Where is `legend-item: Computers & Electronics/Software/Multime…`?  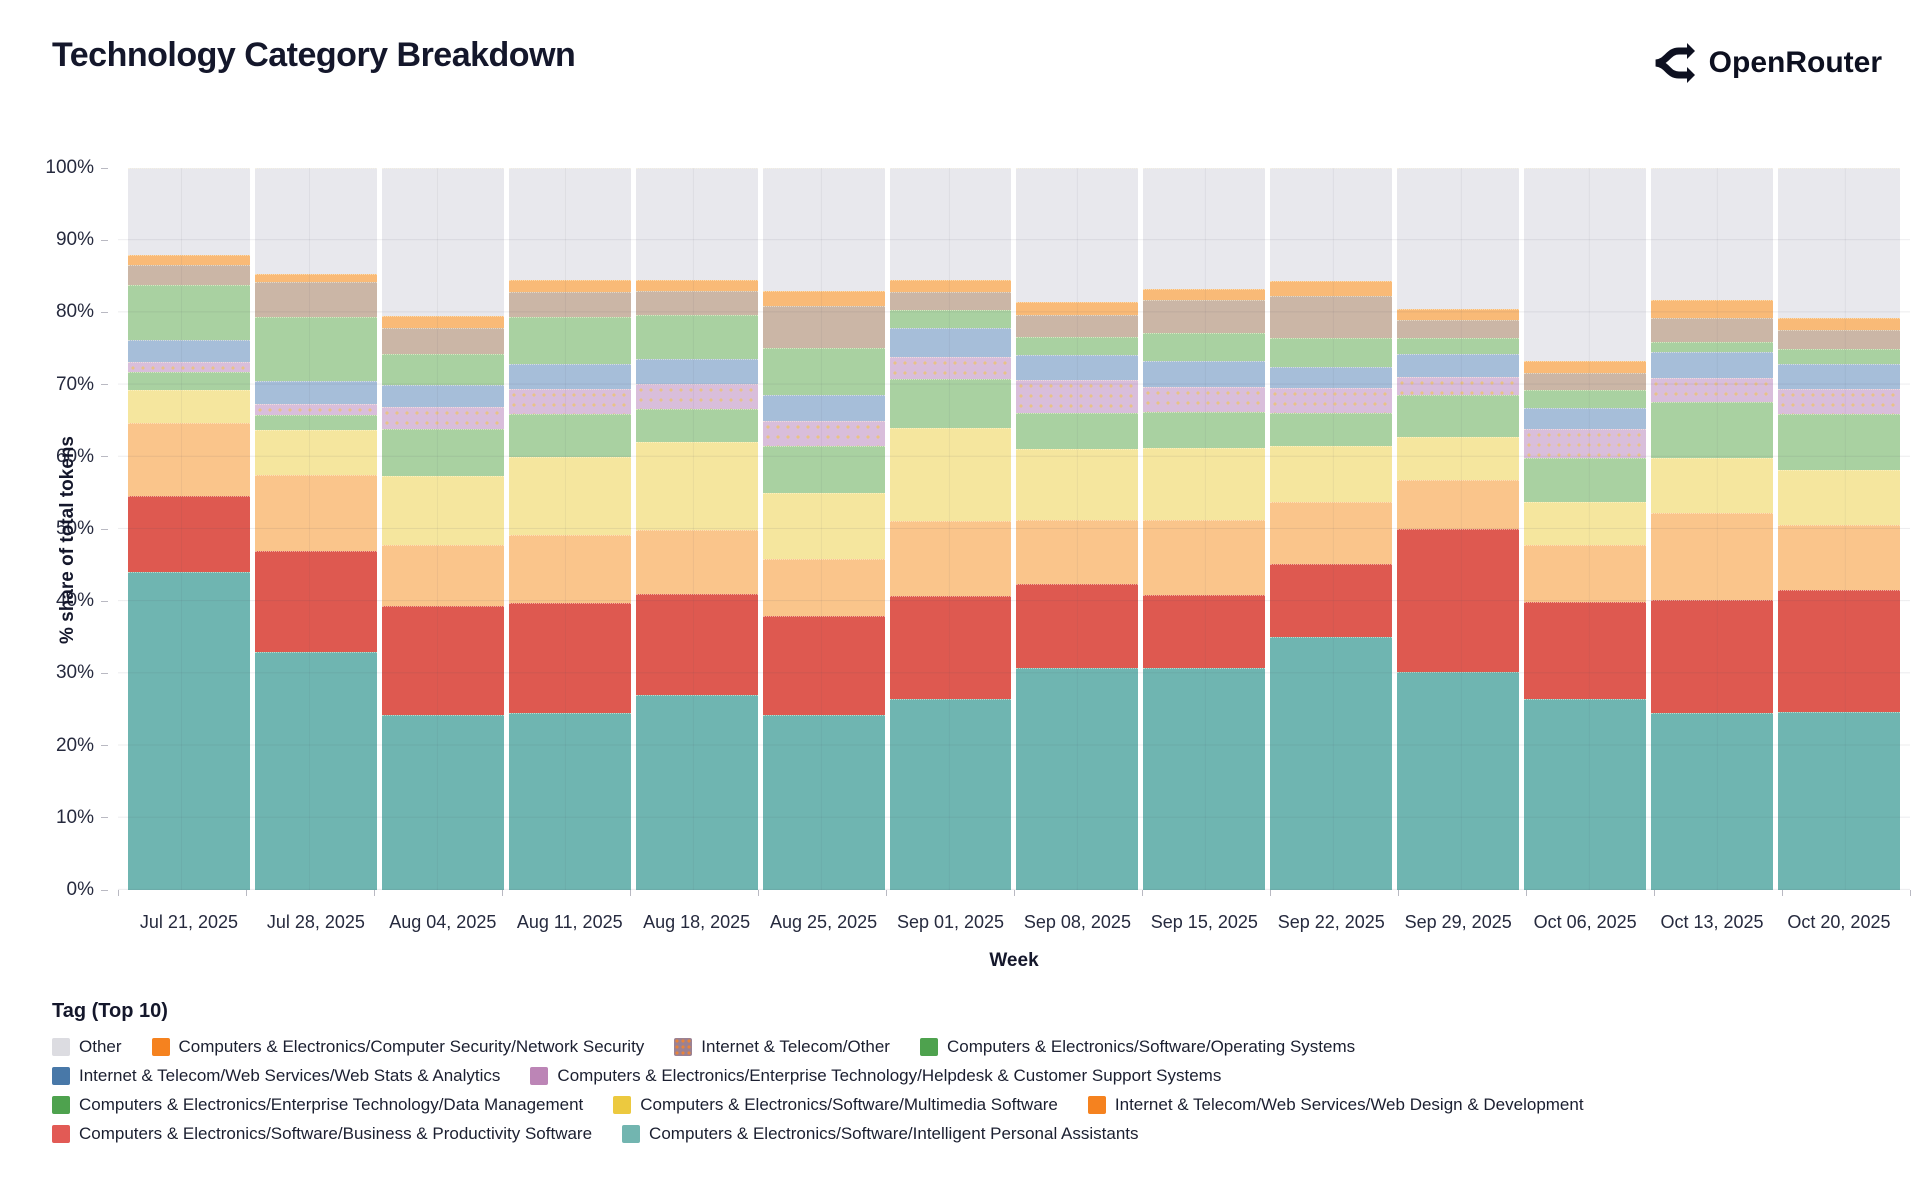 legend-item: Computers & Electronics/Software/Multime… is located at coordinates (835, 1105).